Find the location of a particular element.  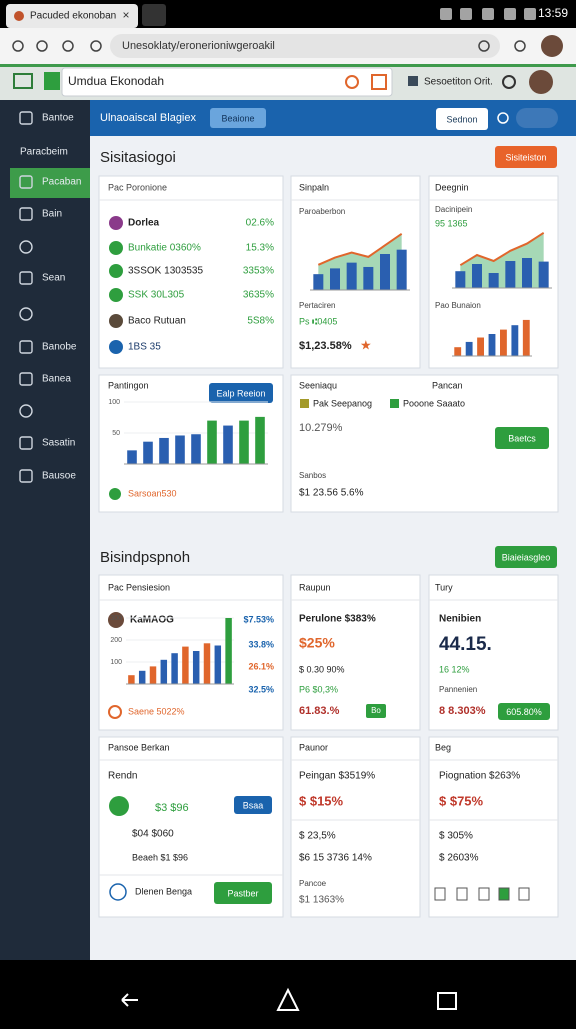

button-label: 605.80% is located at coordinates (524, 712).